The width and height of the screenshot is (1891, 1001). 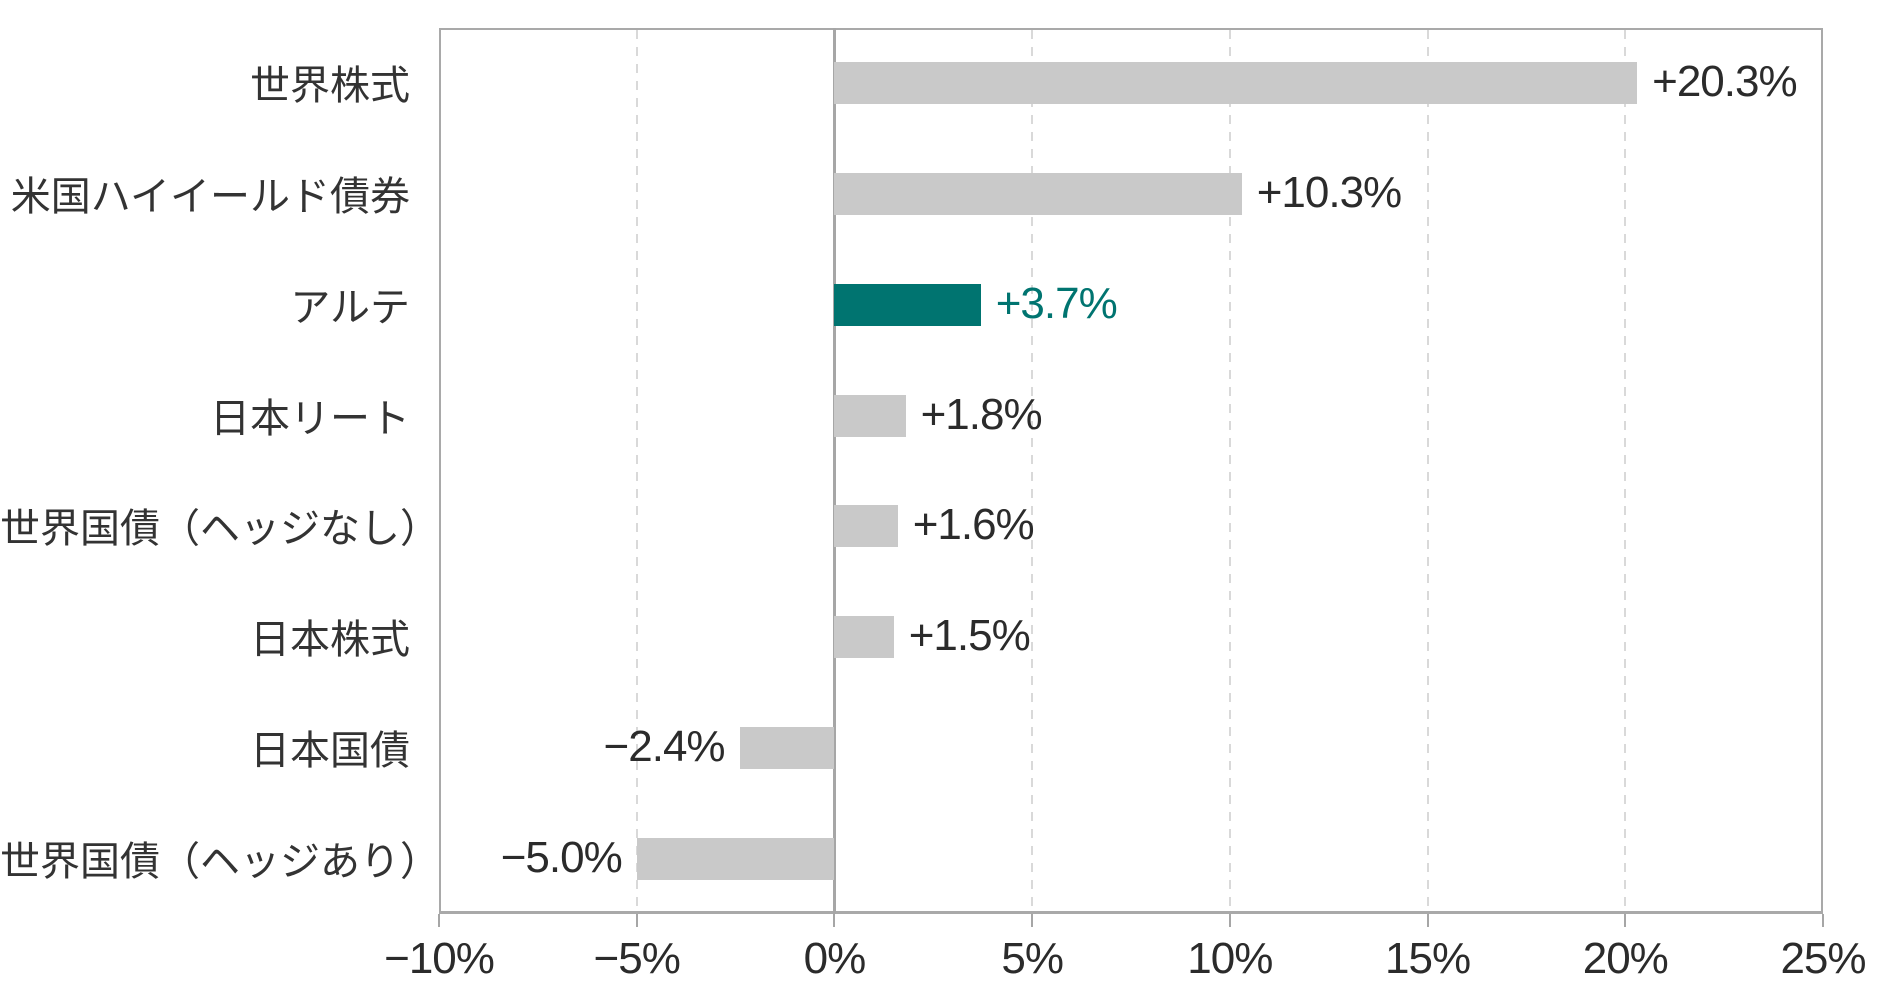 What do you see at coordinates (973, 525) in the screenshot?
I see `bar-value-label: +1.6%` at bounding box center [973, 525].